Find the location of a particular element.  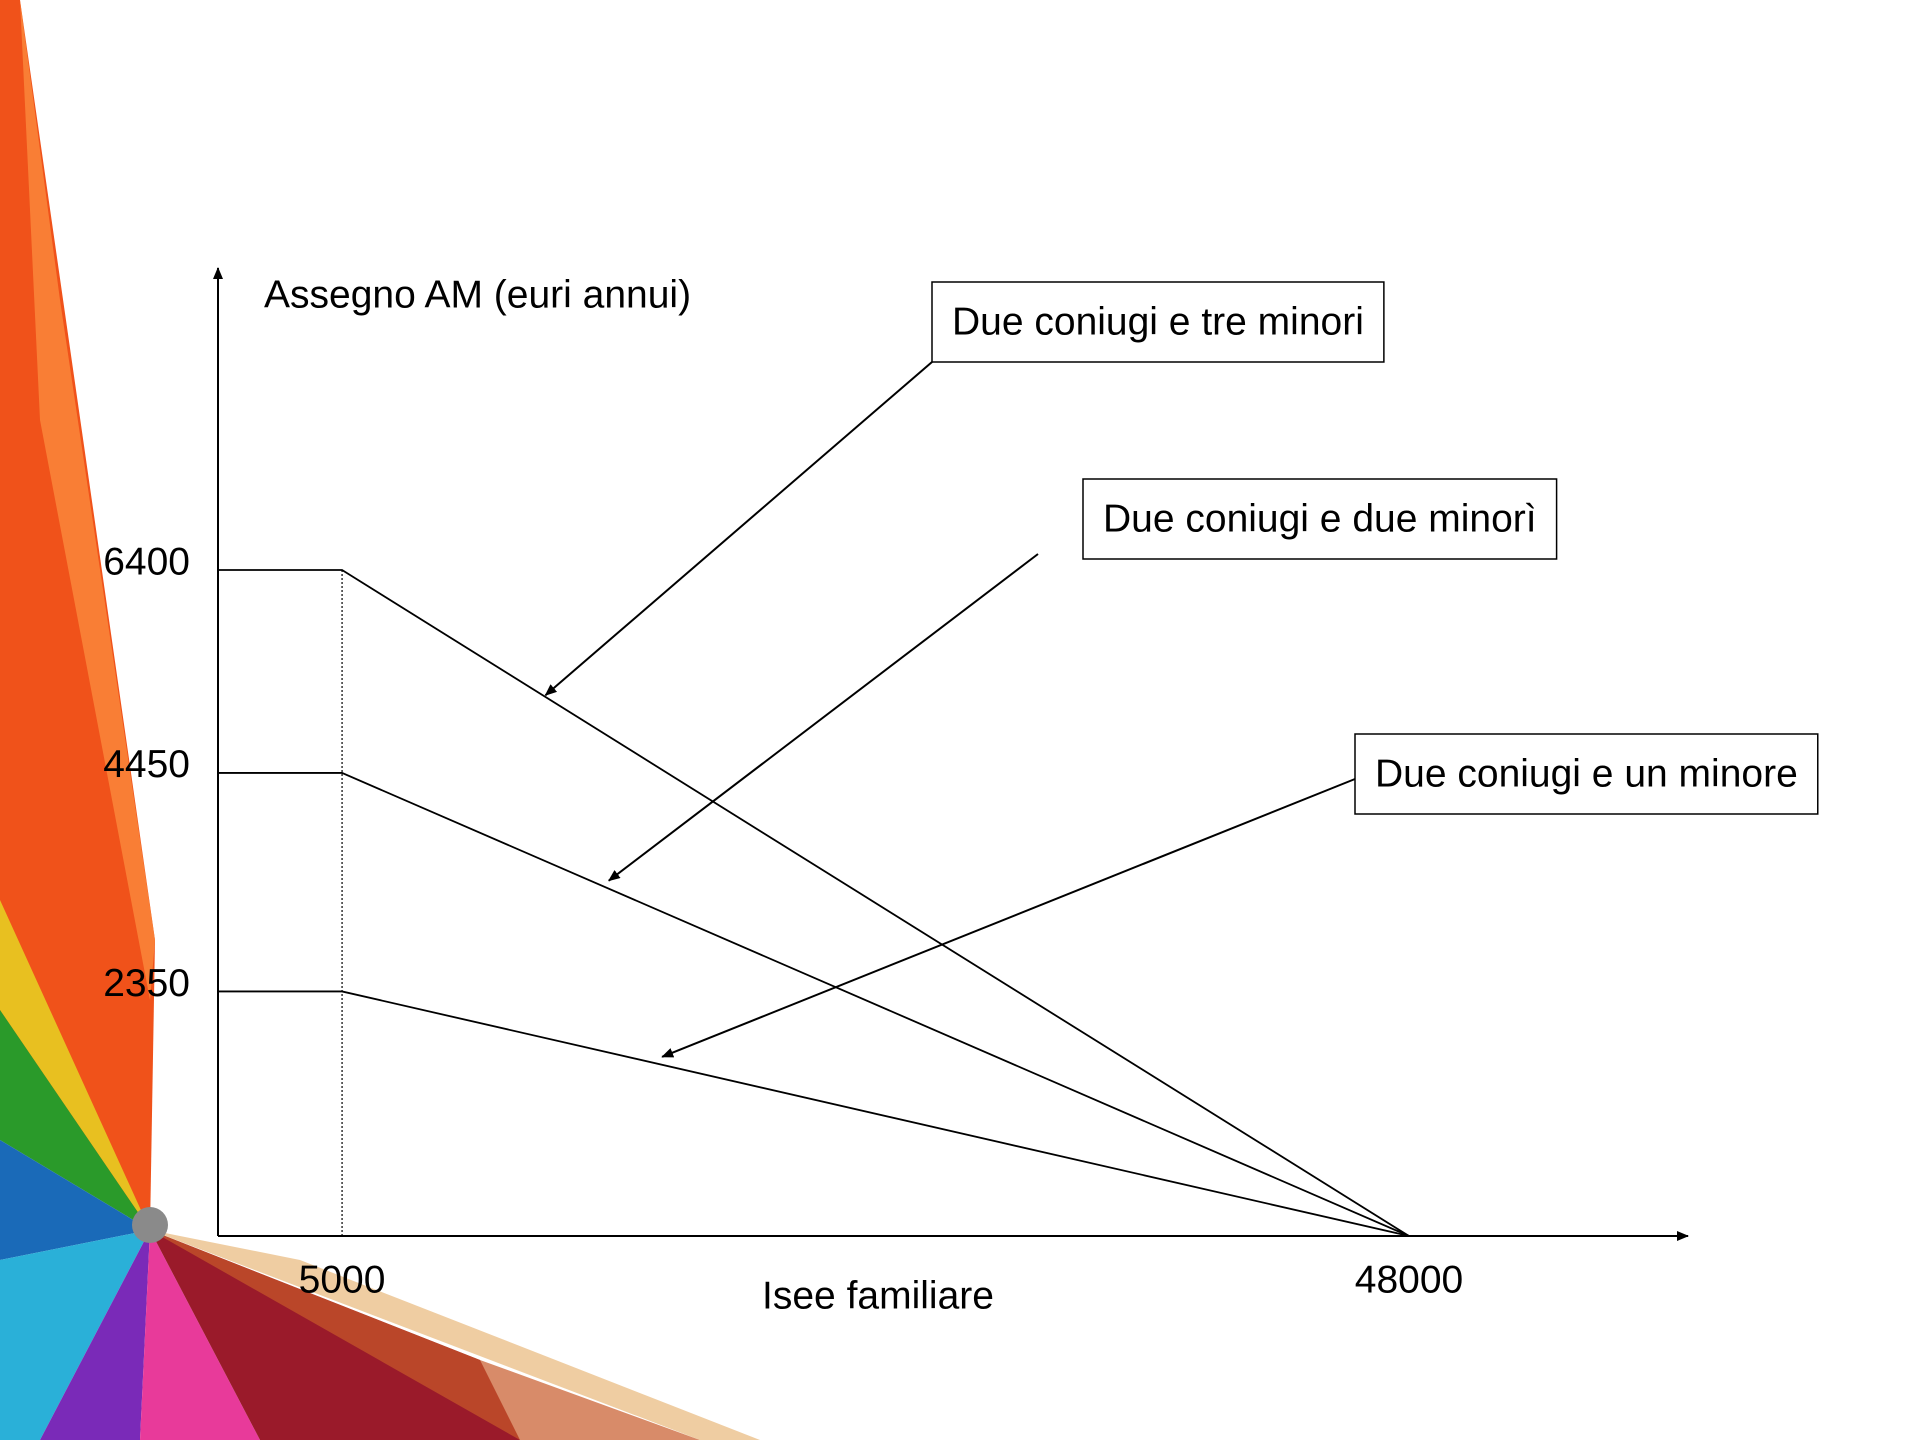

annotation-label: Due coniugi e un minore is located at coordinates (1586, 773).